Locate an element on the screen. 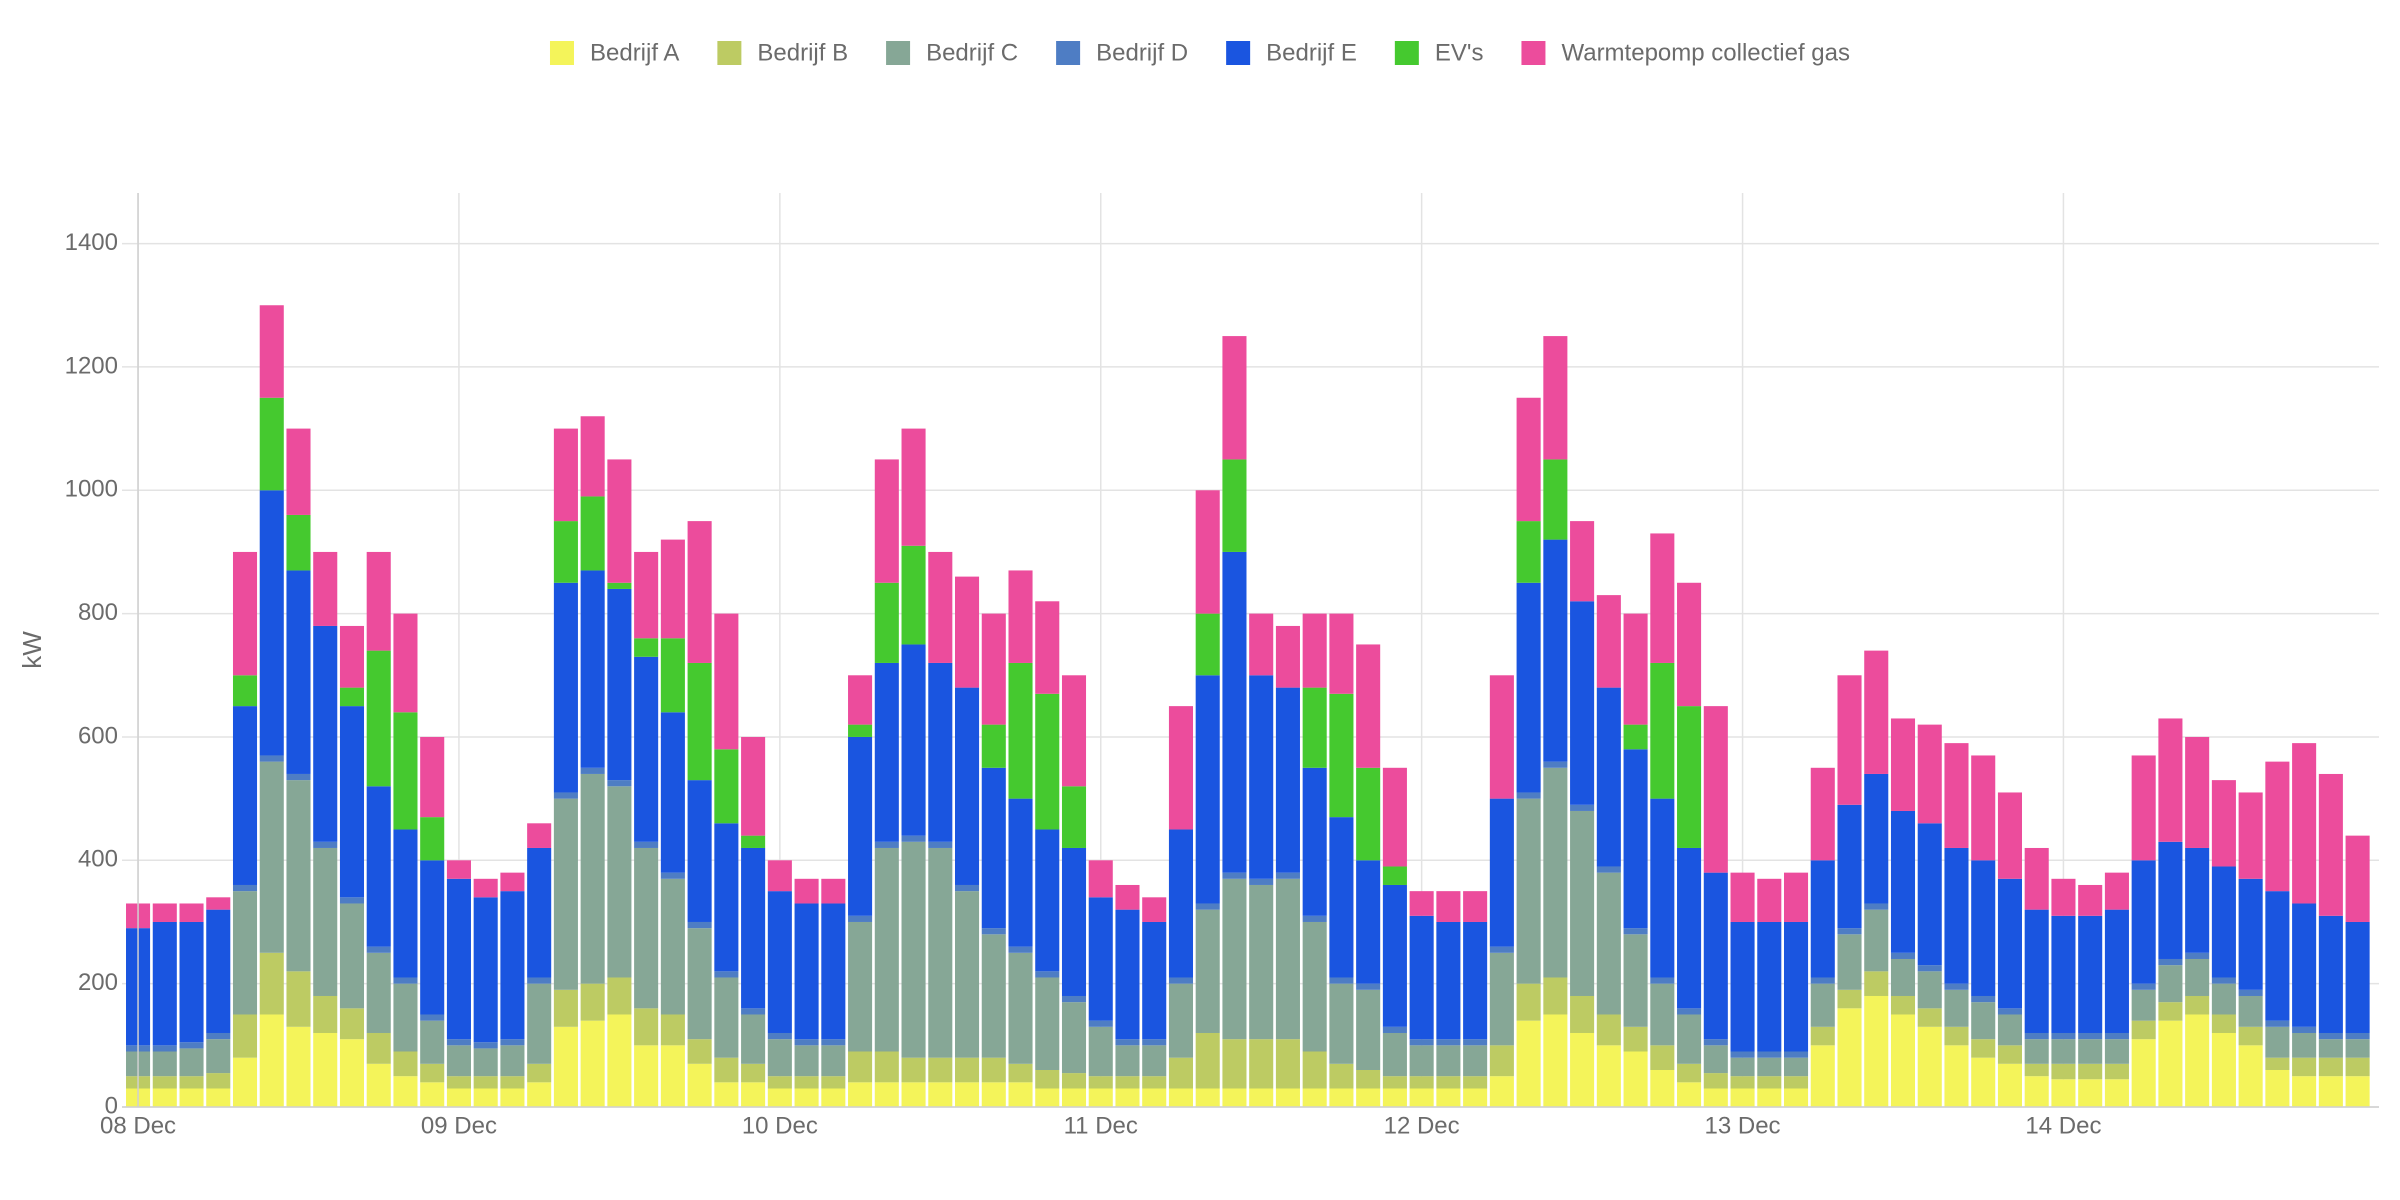  x-tick-label: 13 Dec is located at coordinates (1743, 1125).